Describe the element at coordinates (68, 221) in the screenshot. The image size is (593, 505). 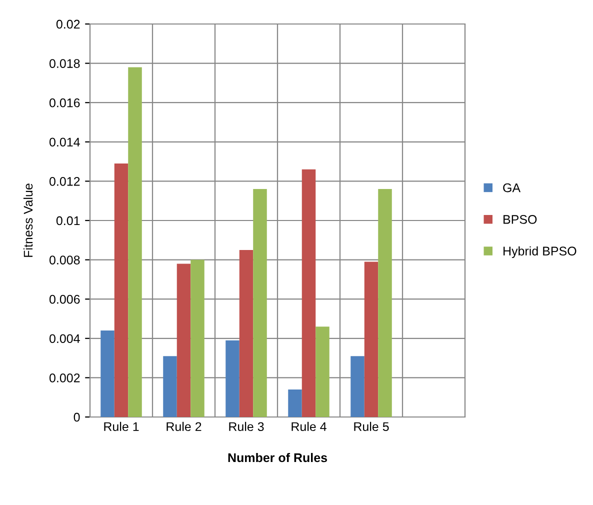
I see `y-tick-label: 0.01` at that location.